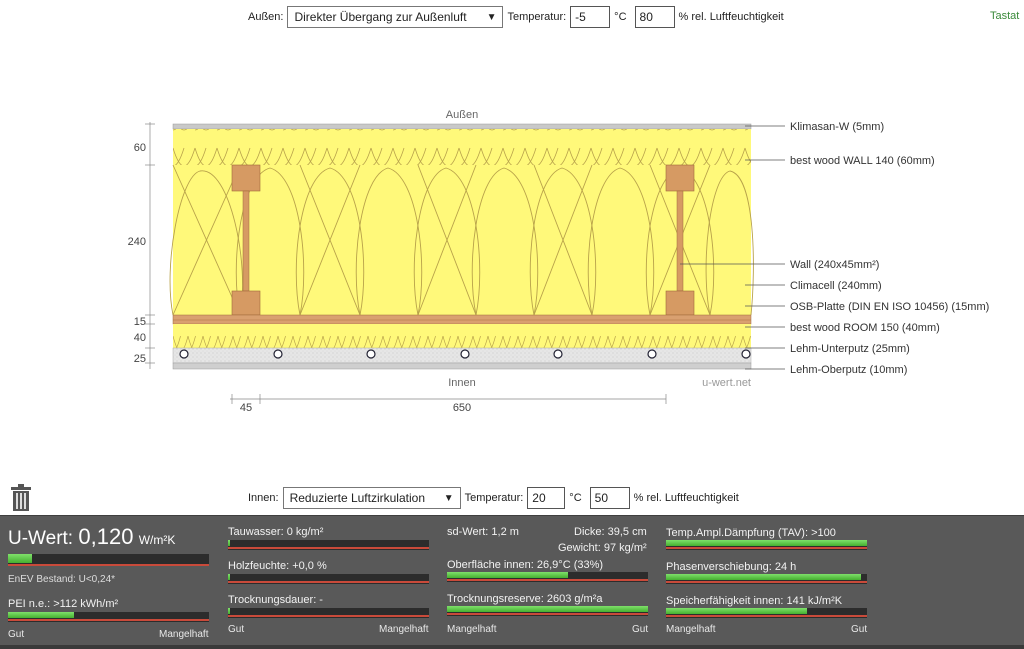 The width and height of the screenshot is (1024, 649). Describe the element at coordinates (686, 498) in the screenshot. I see `inside-humidity-unit: % rel. Luftfeuchtigkeit` at that location.